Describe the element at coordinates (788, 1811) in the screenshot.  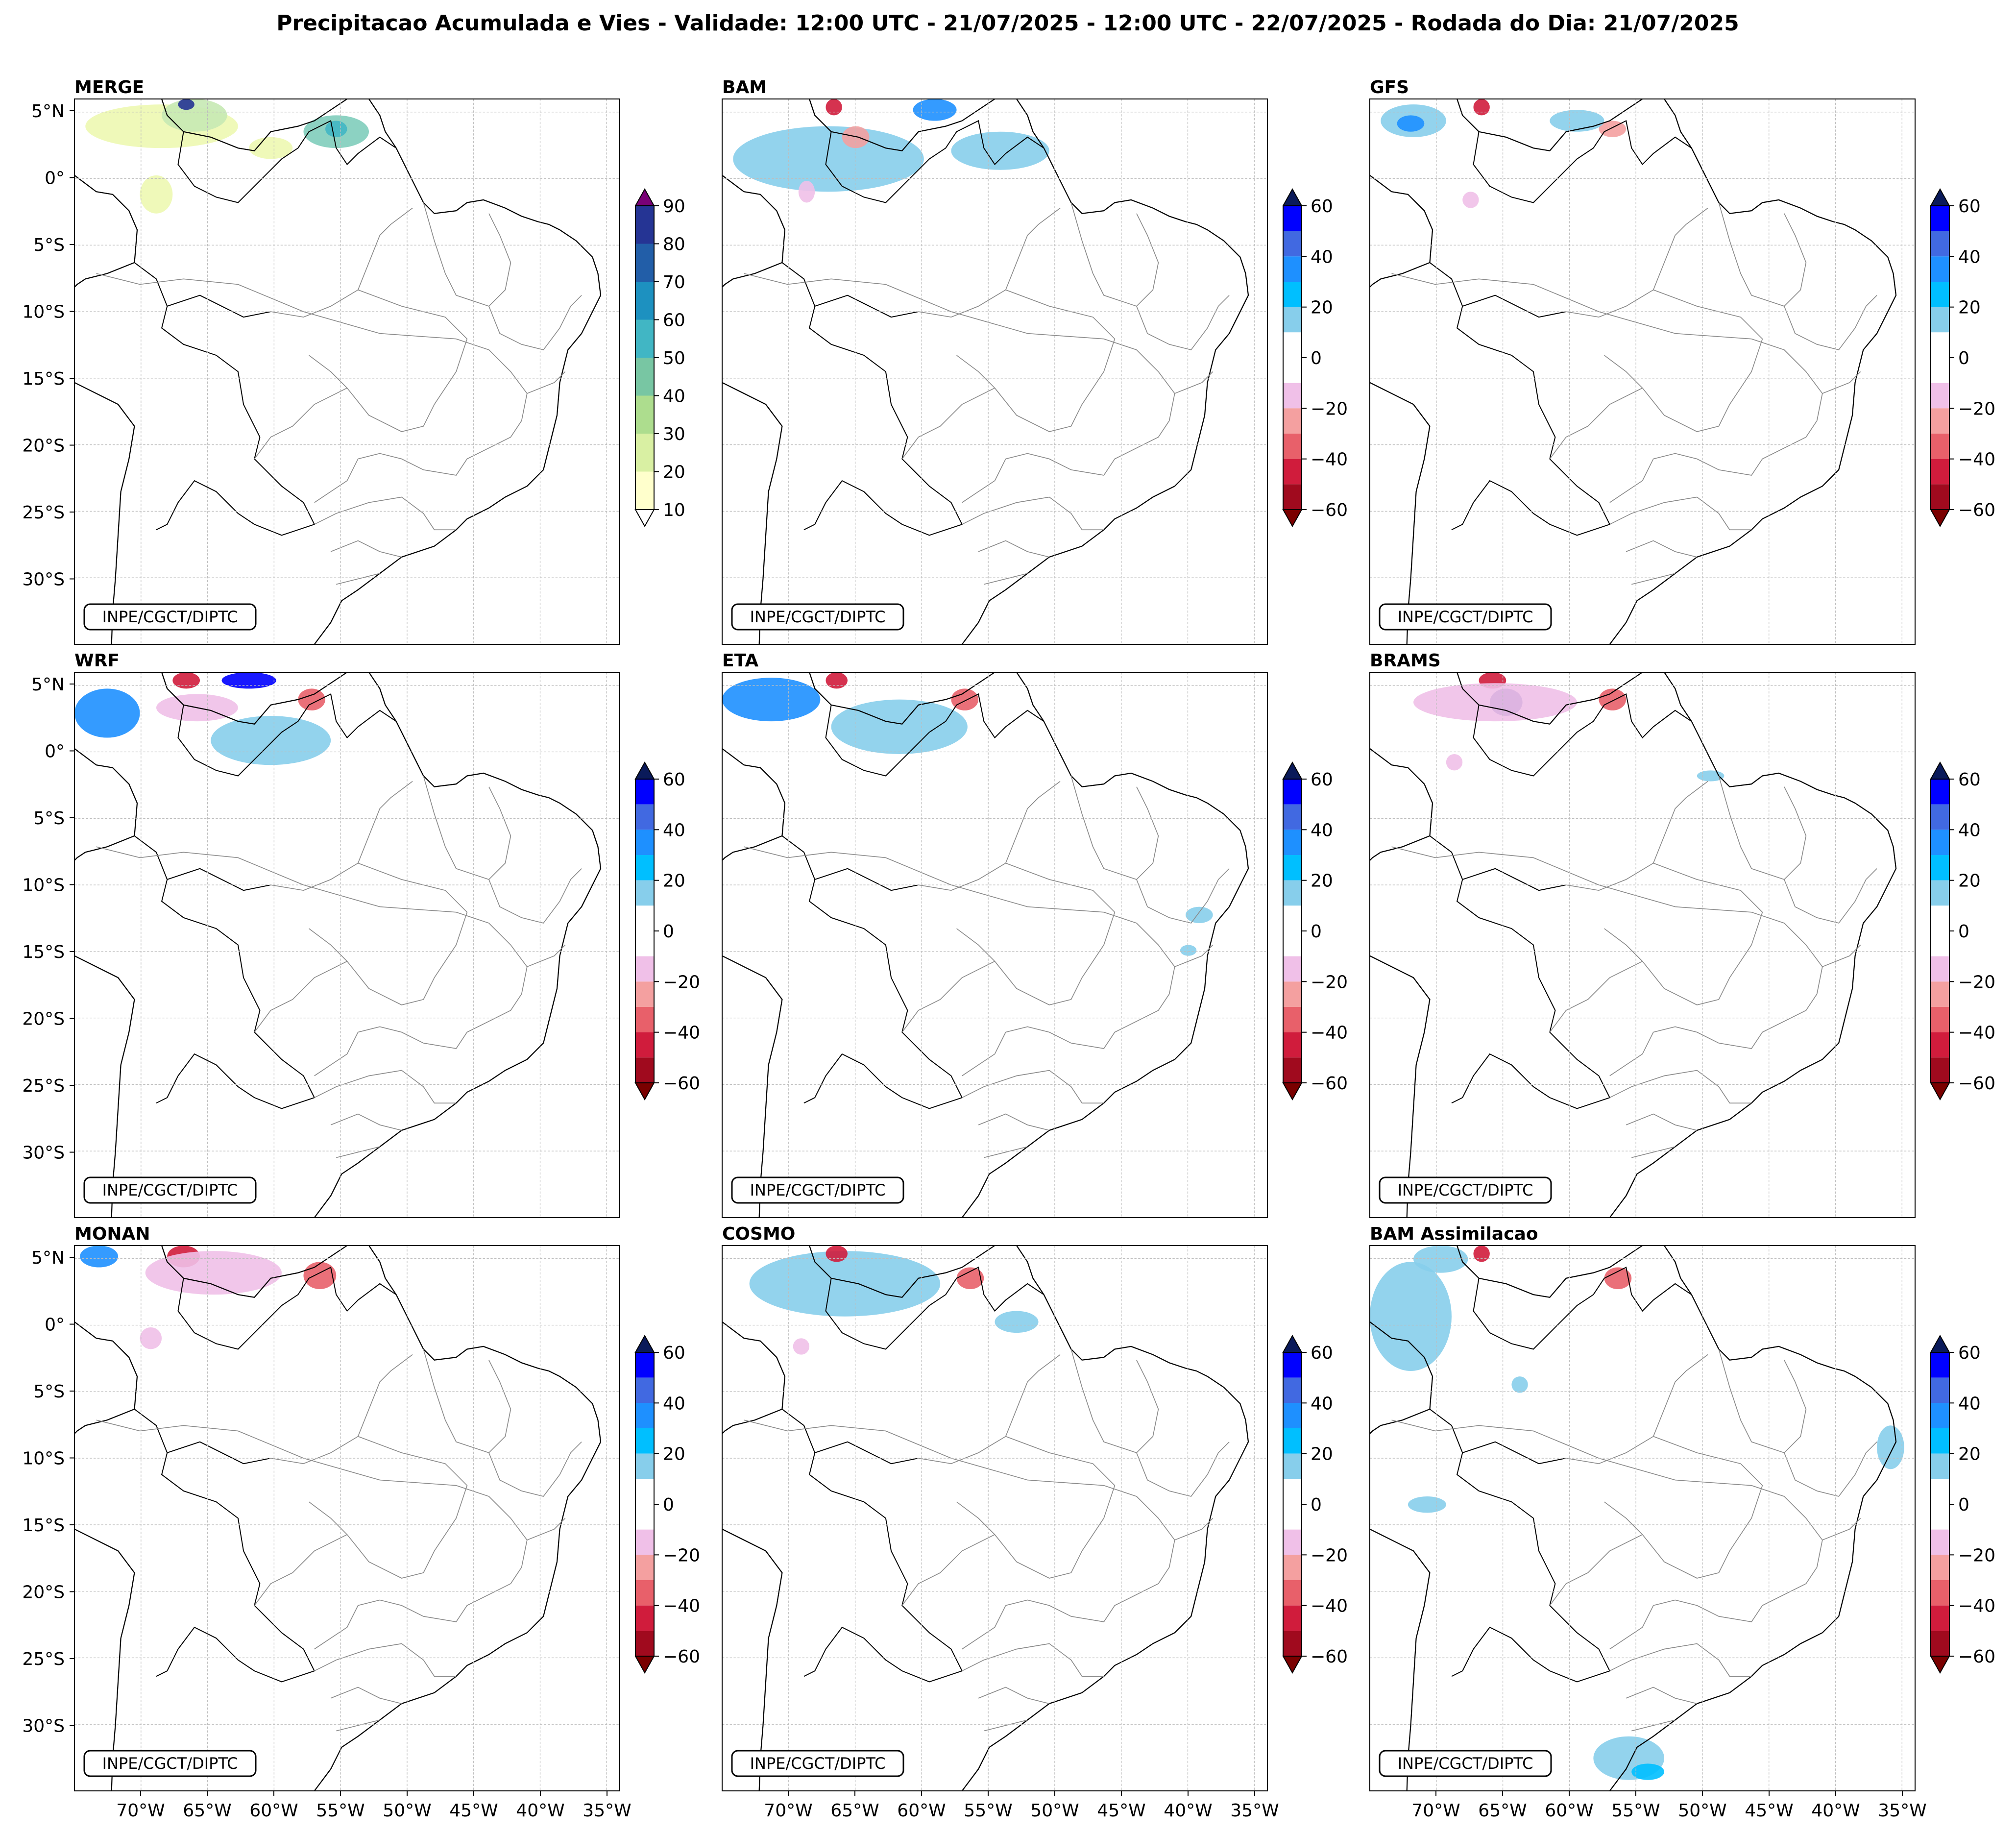
I see `lon-tick-label: 70°W` at that location.